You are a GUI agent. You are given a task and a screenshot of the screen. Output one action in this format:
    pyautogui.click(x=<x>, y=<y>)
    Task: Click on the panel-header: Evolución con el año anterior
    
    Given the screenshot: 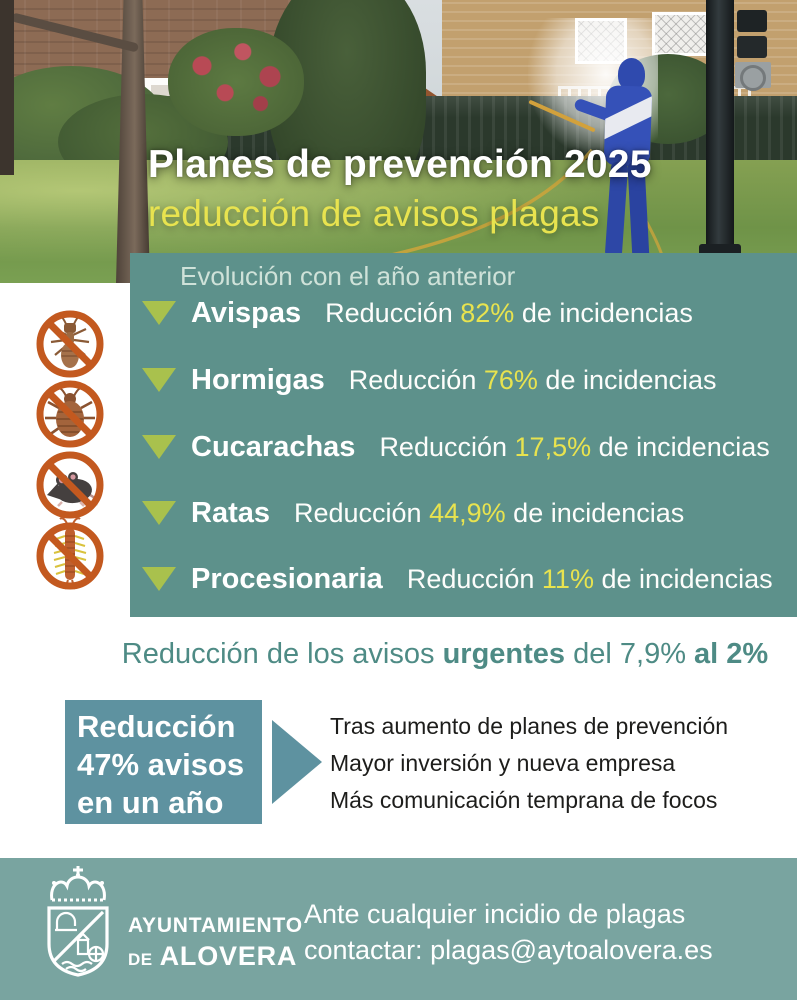 What is the action you would take?
    pyautogui.click(x=348, y=276)
    